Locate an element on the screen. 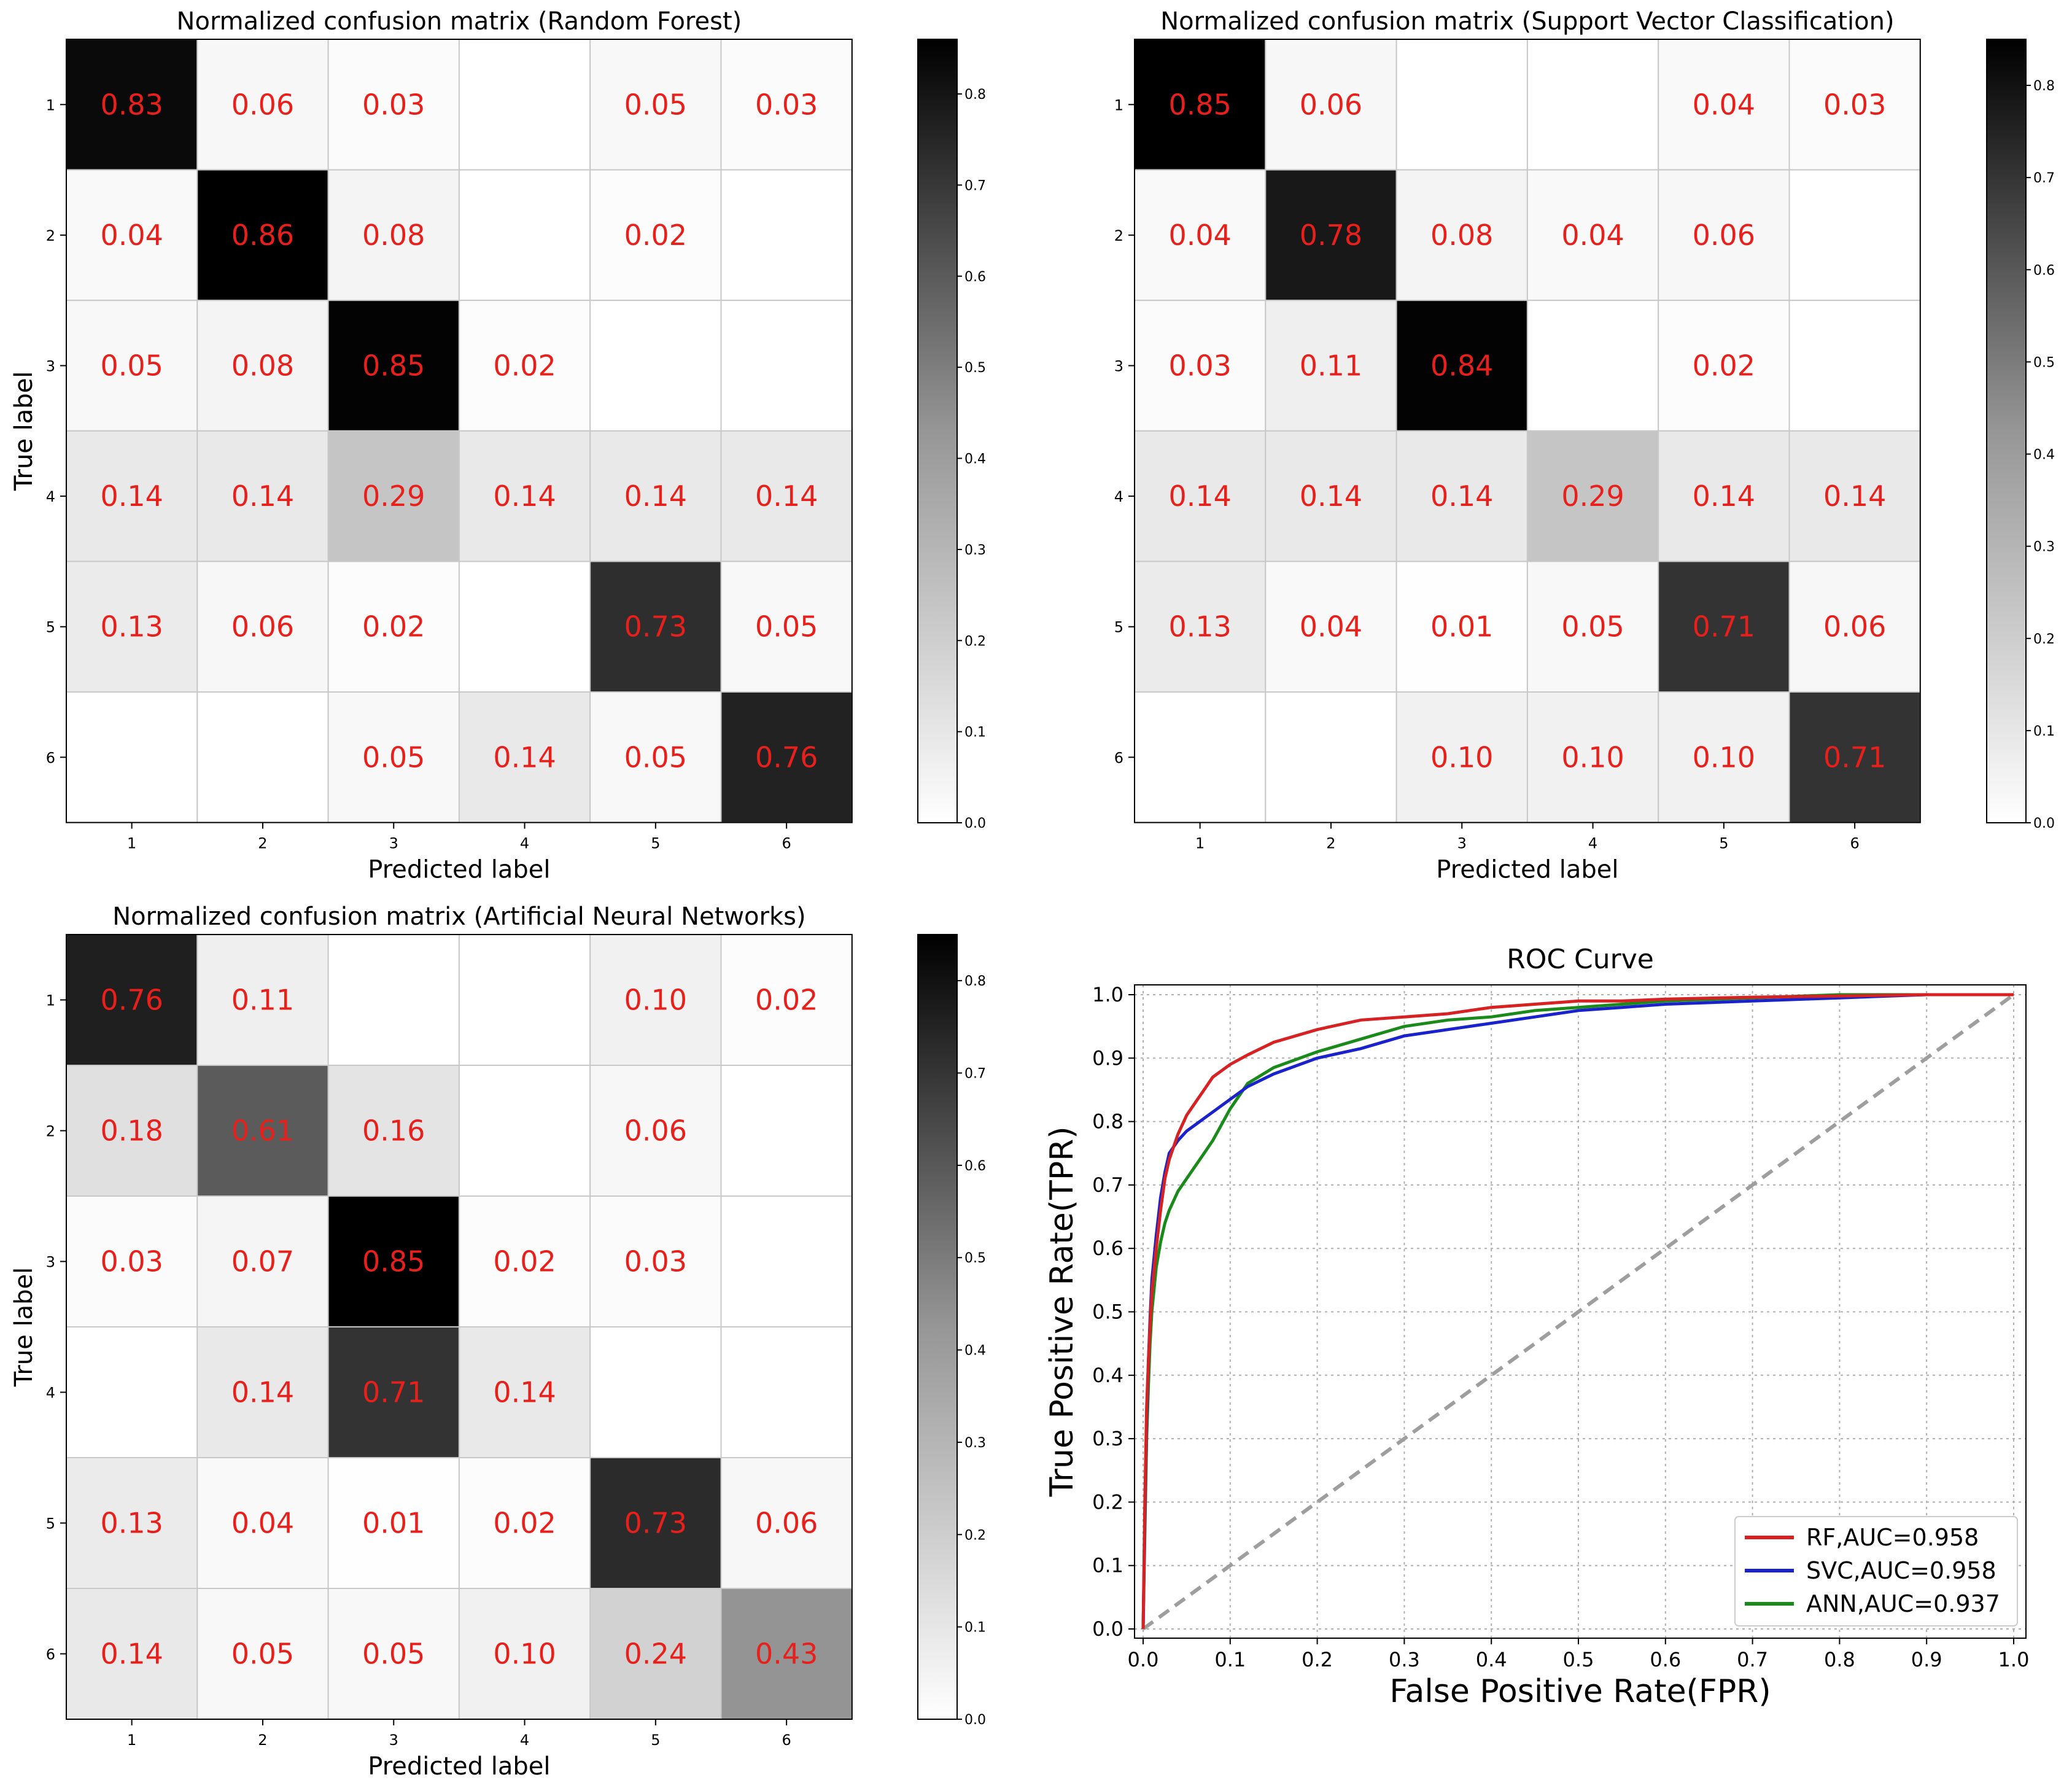 Image resolution: width=2072 pixels, height=1780 pixels. cell-value-label: 0.04 is located at coordinates (1724, 105).